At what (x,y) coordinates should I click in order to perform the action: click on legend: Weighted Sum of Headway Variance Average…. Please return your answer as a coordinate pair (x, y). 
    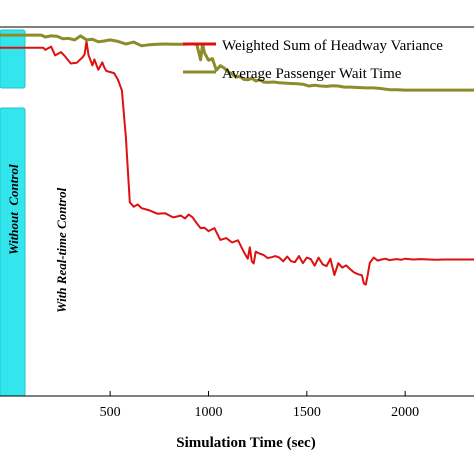
    Looking at the image, I should click on (313, 60).